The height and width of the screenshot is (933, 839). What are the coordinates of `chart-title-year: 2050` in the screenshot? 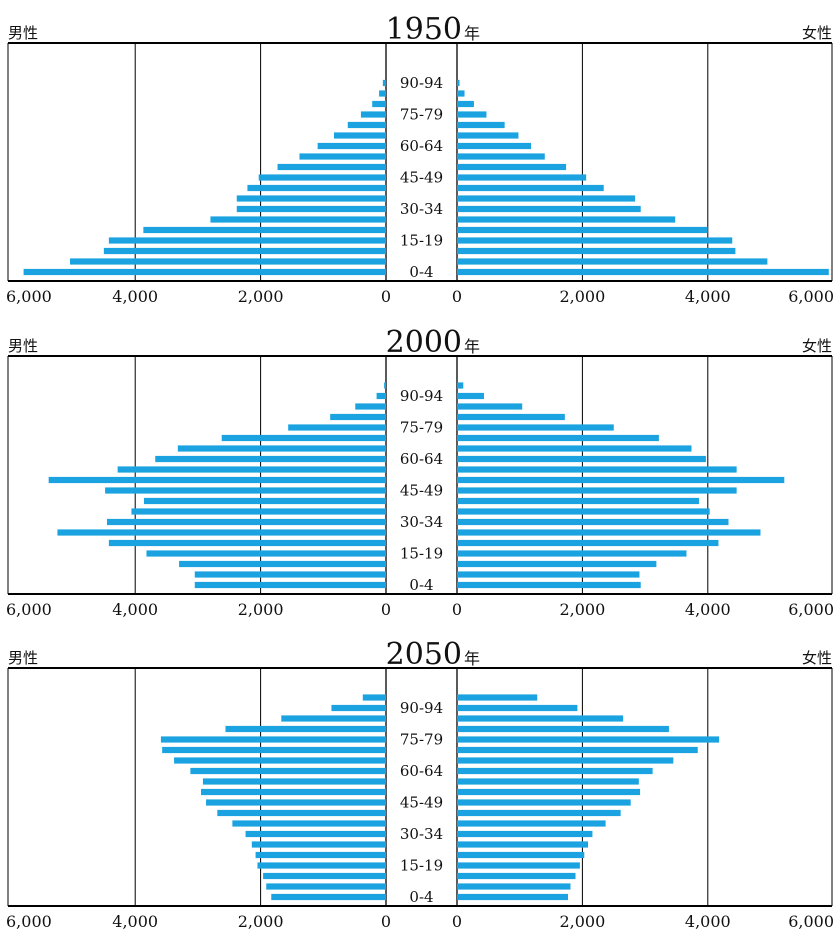 It's located at (424, 654).